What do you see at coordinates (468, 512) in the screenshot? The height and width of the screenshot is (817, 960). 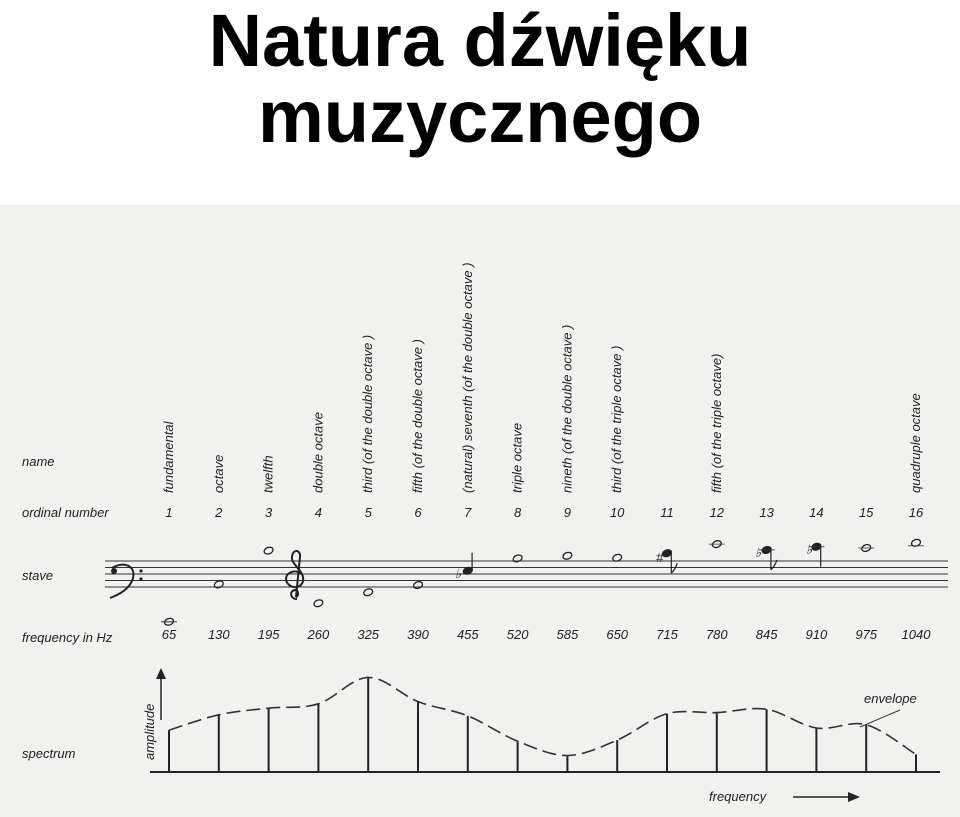 I see `ordinal-number-7: 7` at bounding box center [468, 512].